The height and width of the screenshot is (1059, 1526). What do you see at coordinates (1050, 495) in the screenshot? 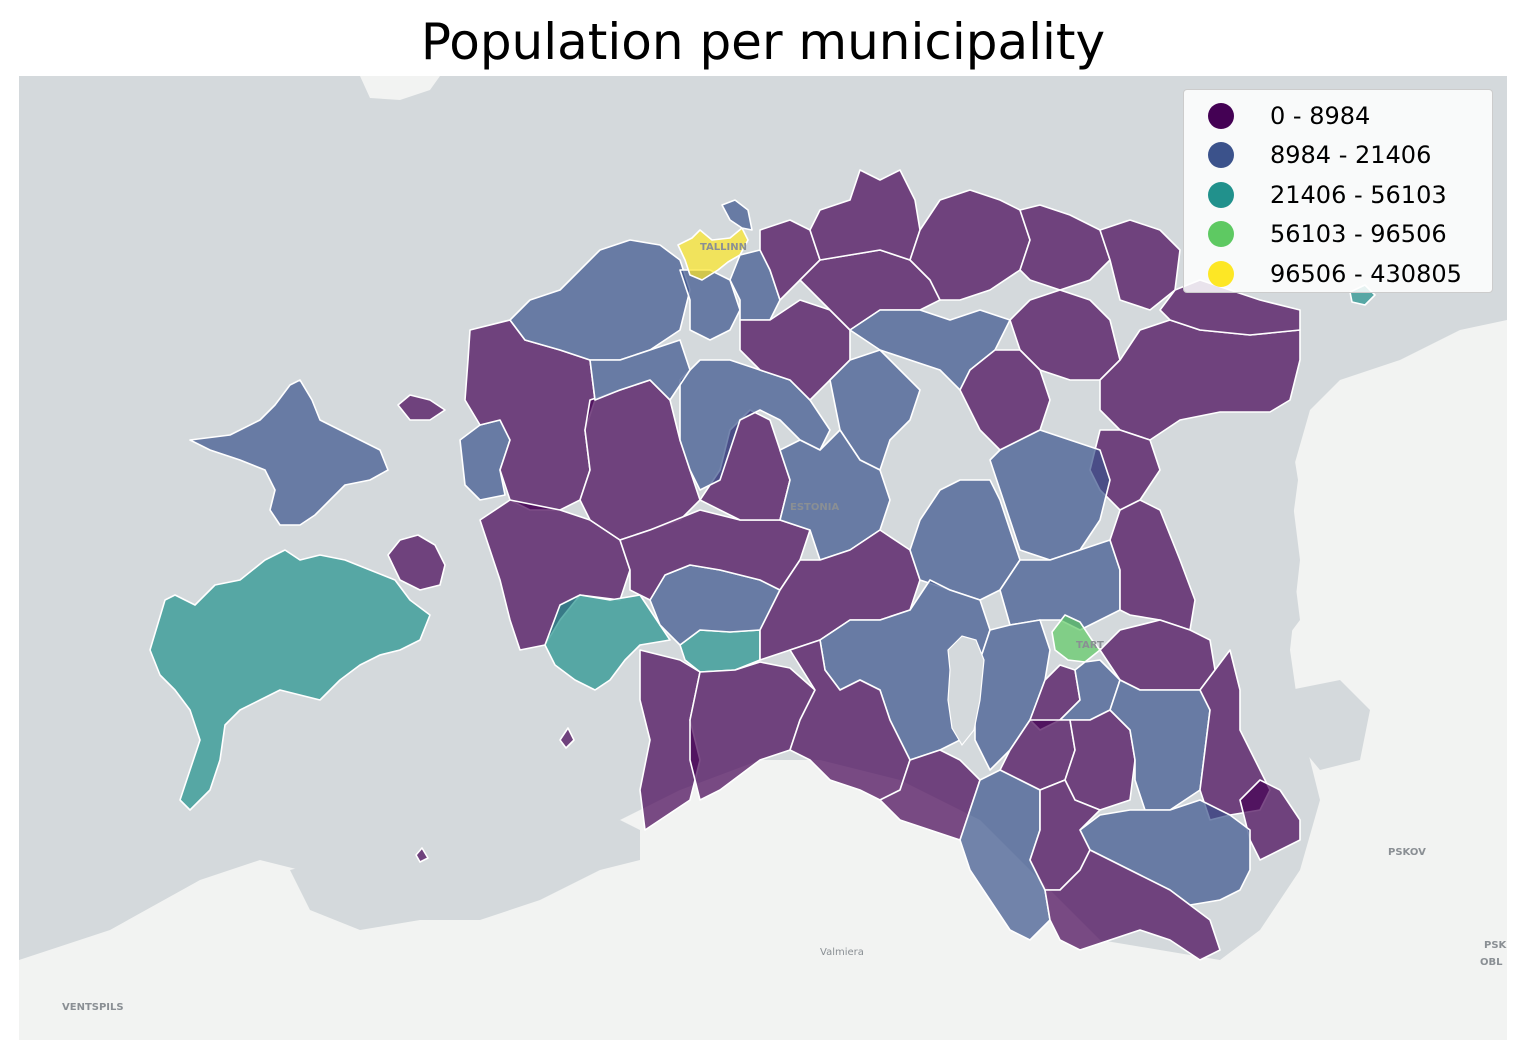
I see `region-jogeva` at bounding box center [1050, 495].